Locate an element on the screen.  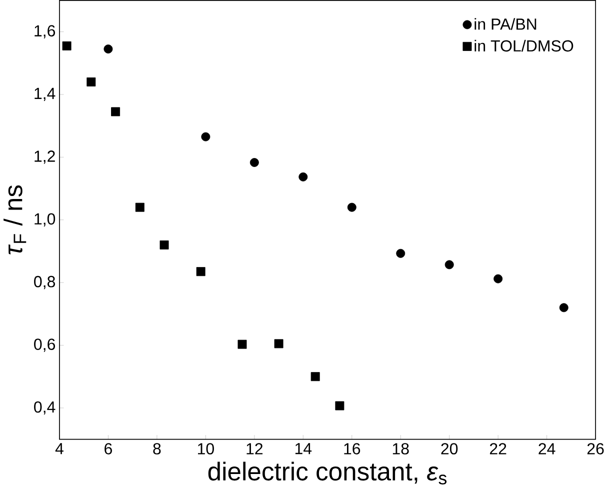
y-tick-label: 0,4 is located at coordinates (45, 408).